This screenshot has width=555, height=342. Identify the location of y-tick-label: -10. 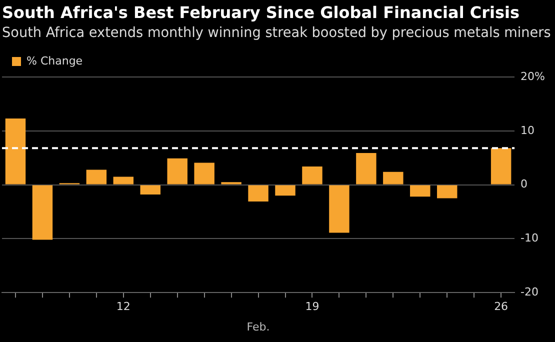
(529, 238).